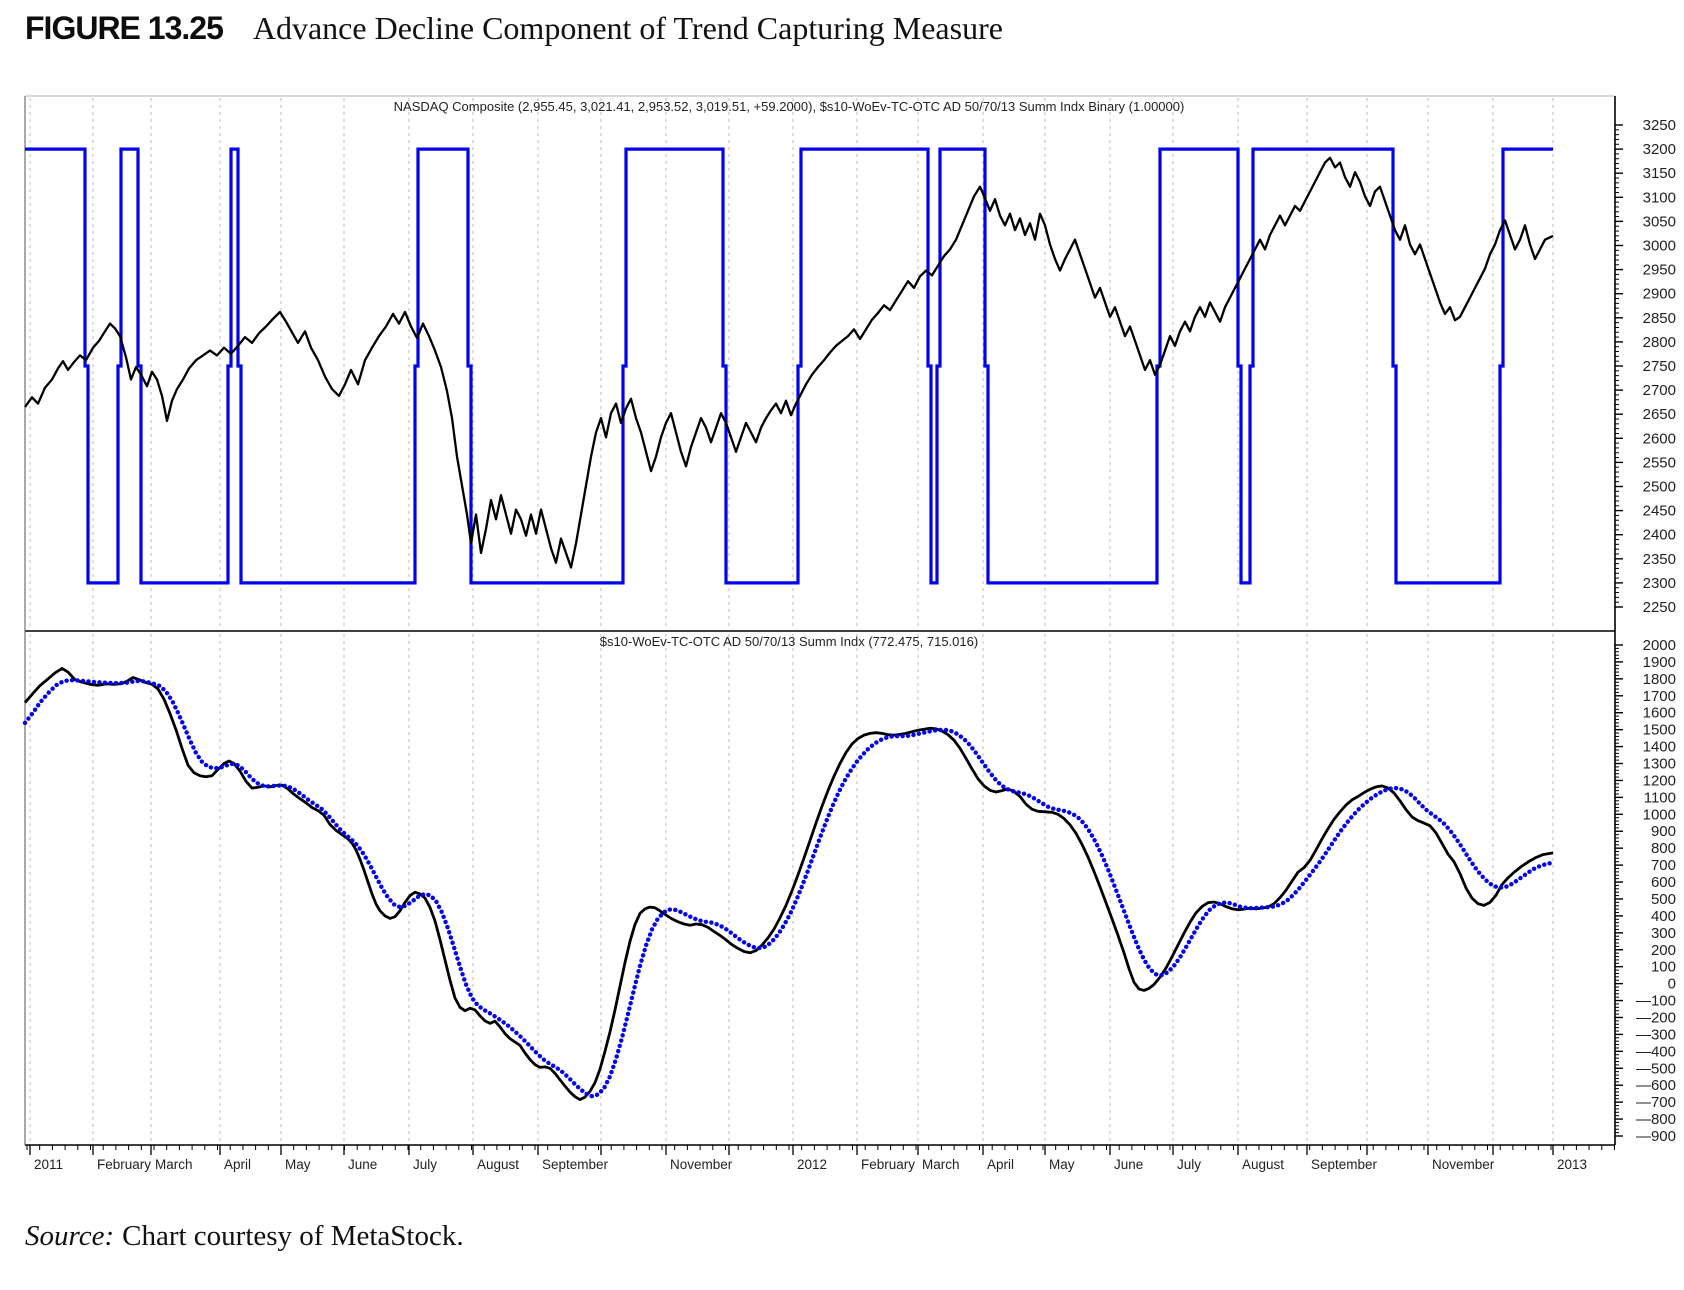  I want to click on y-tick-label: 1300, so click(1659, 764).